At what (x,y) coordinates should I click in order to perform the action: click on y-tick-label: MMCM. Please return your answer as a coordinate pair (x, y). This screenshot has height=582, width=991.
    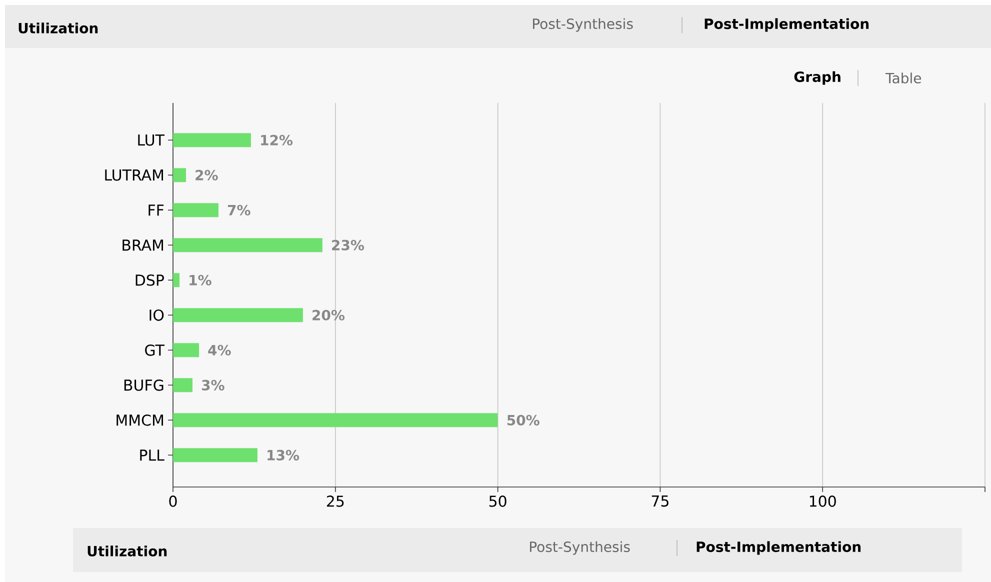
    Looking at the image, I should click on (139, 420).